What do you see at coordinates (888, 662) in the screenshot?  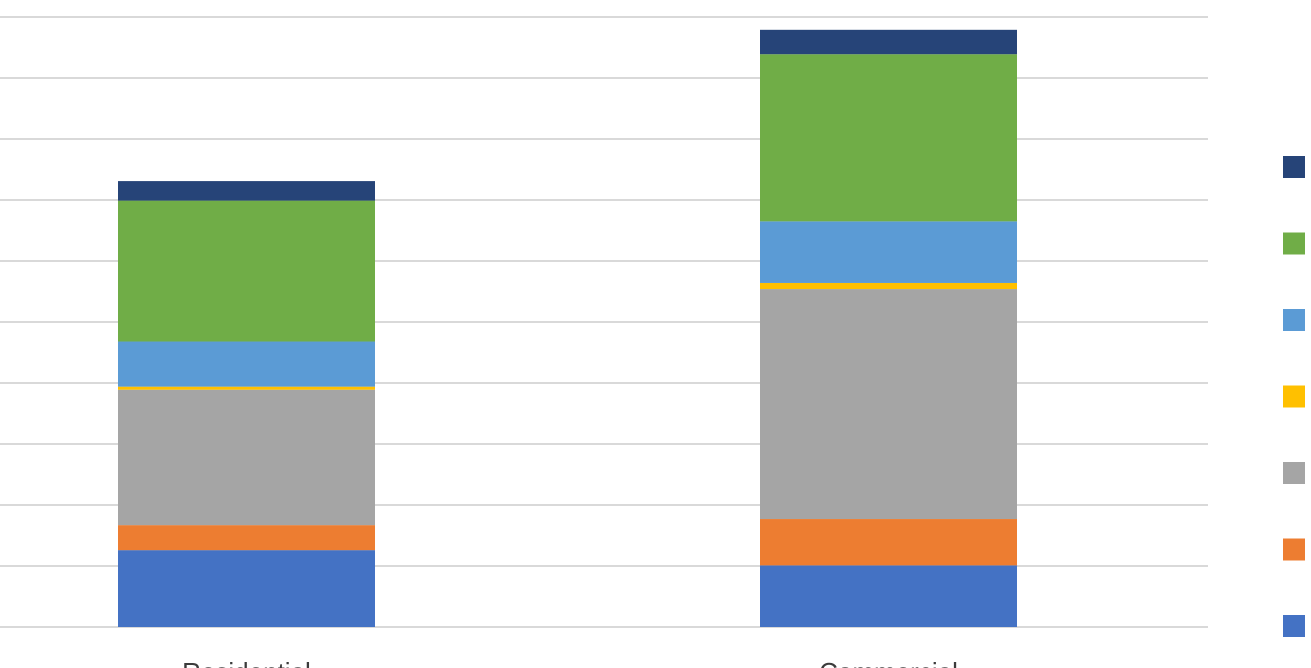 I see `category-label: Commercial` at bounding box center [888, 662].